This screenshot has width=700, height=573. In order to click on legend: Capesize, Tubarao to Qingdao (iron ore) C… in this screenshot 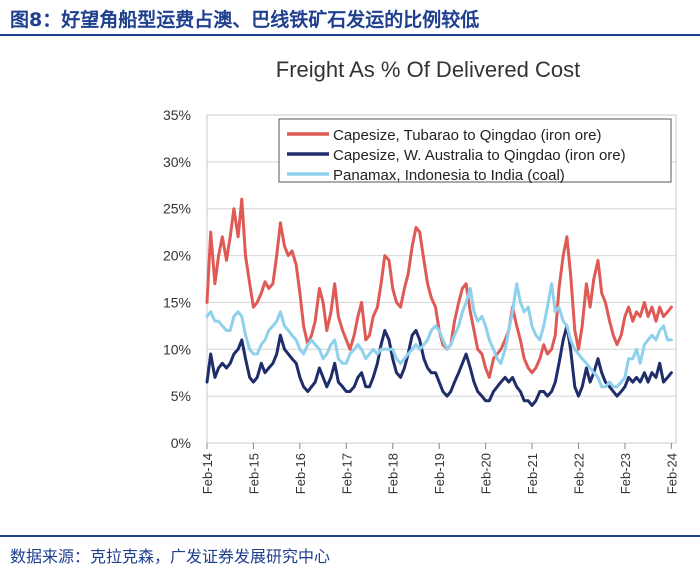, I will do `click(475, 151)`.